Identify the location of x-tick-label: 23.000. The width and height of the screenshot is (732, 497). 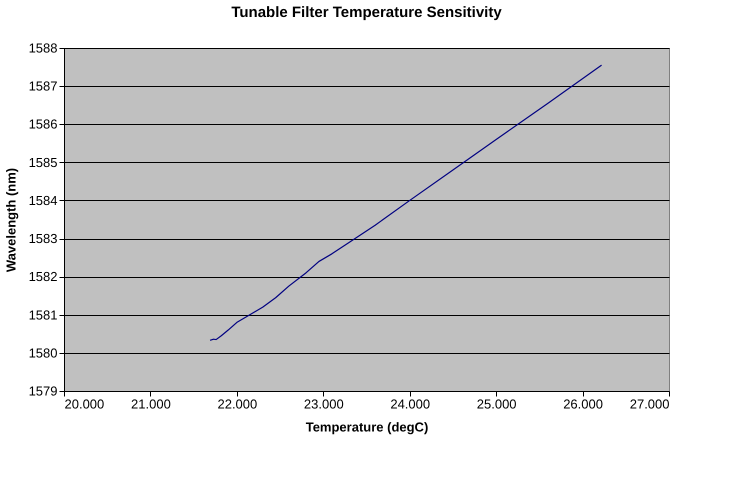
(324, 404).